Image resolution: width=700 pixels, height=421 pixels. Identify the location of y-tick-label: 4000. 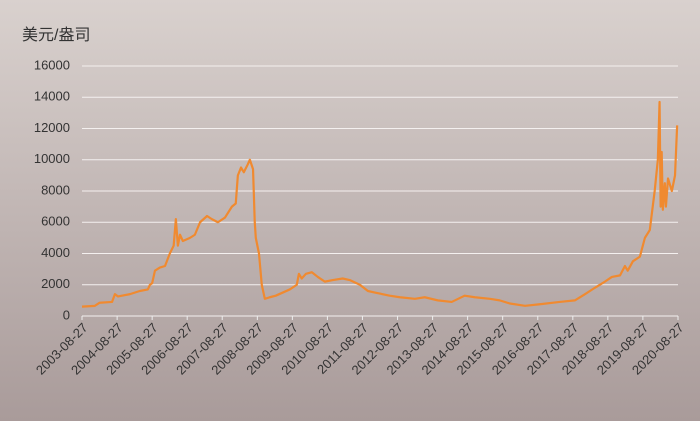
(55, 252).